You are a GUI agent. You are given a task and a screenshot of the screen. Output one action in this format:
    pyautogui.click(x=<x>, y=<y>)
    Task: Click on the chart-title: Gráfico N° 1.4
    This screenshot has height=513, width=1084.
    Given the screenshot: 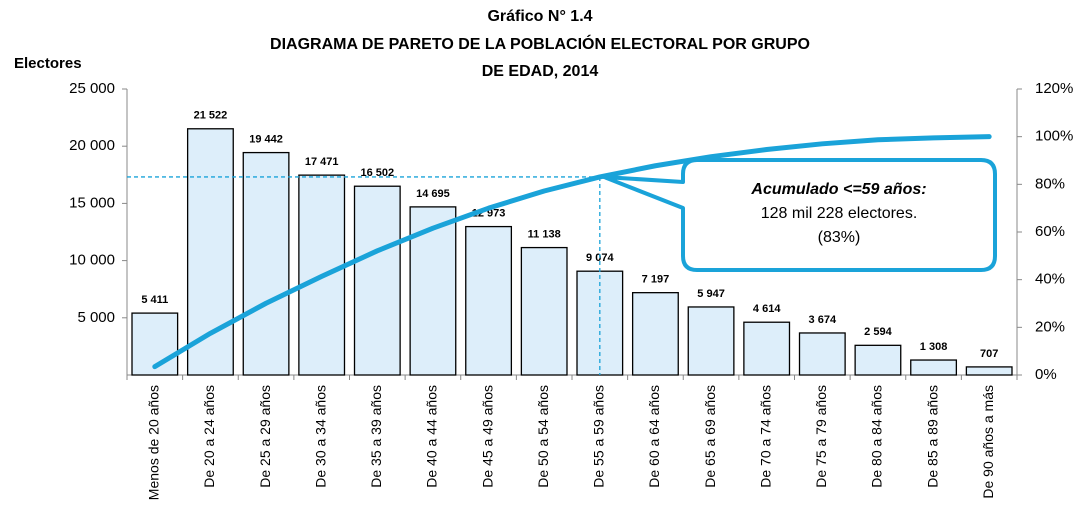 What is the action you would take?
    pyautogui.click(x=539, y=16)
    